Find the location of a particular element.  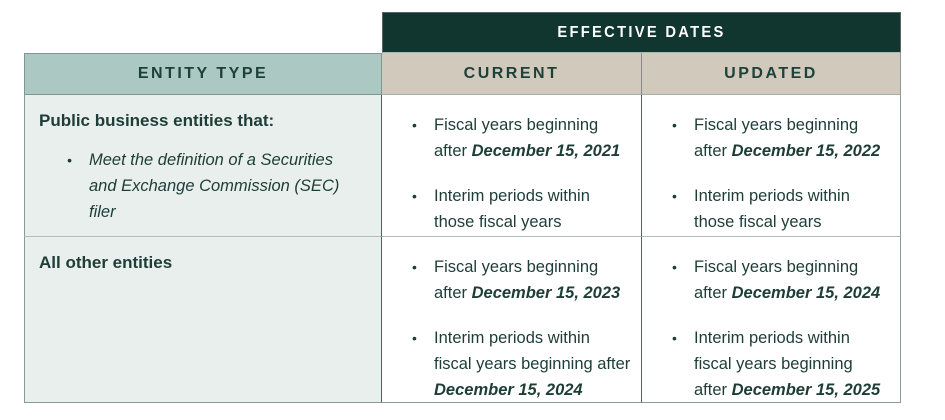

entity-type-header-label: ENTITY TYPE is located at coordinates (203, 73).